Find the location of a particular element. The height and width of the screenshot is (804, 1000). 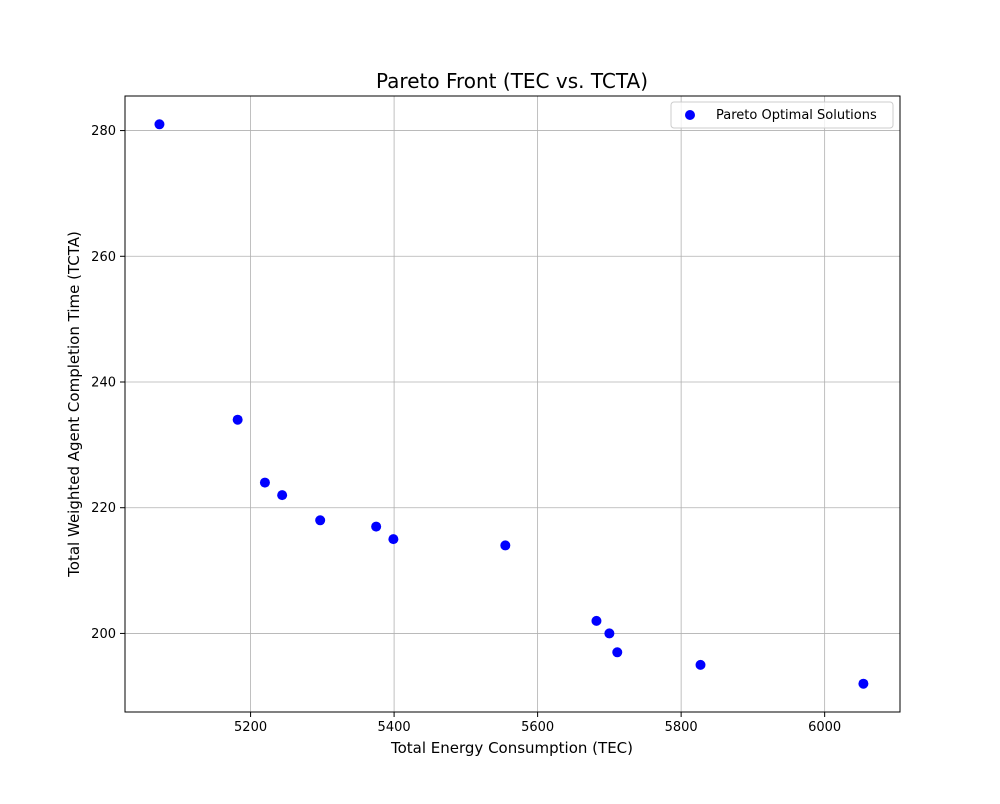

x-tick-label: 6000 is located at coordinates (824, 727).